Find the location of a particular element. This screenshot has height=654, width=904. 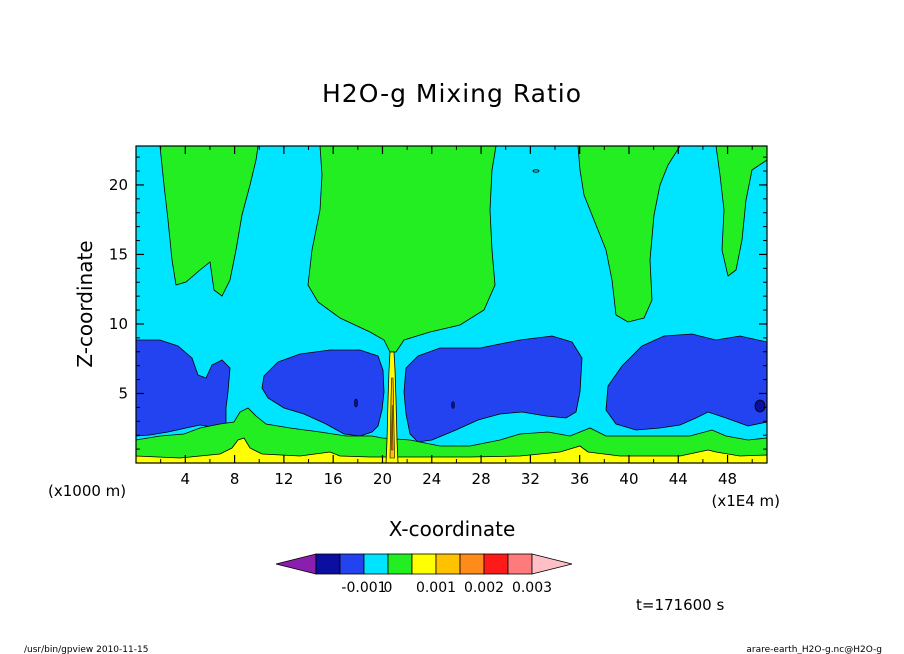

yellow-band-bottom is located at coordinates (451, 450).